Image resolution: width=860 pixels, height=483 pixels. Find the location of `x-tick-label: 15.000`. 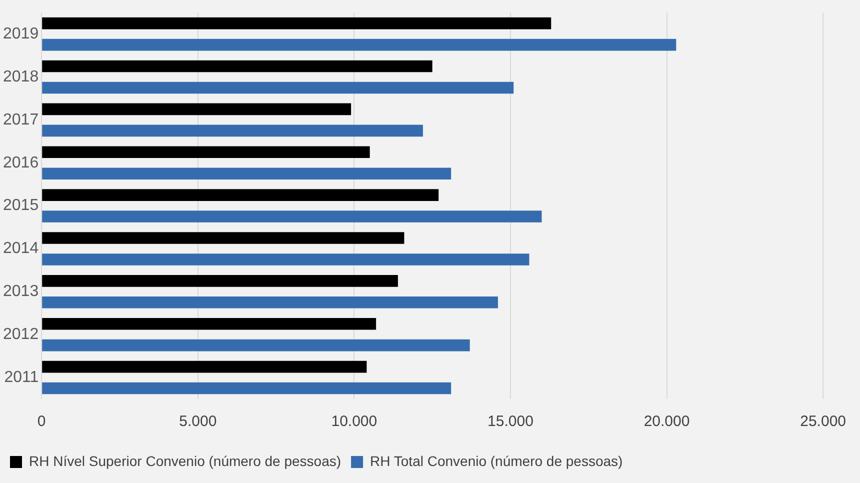

x-tick-label: 15.000 is located at coordinates (511, 421).